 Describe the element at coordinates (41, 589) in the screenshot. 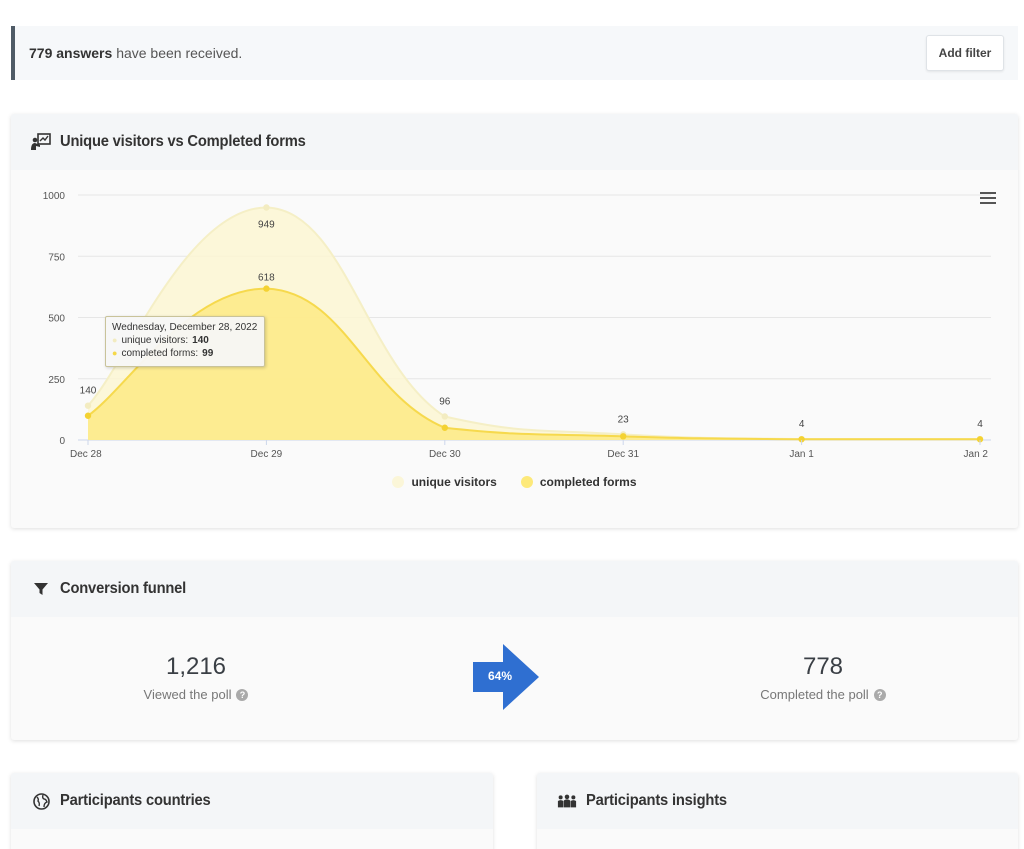

I see `filter-icon` at that location.